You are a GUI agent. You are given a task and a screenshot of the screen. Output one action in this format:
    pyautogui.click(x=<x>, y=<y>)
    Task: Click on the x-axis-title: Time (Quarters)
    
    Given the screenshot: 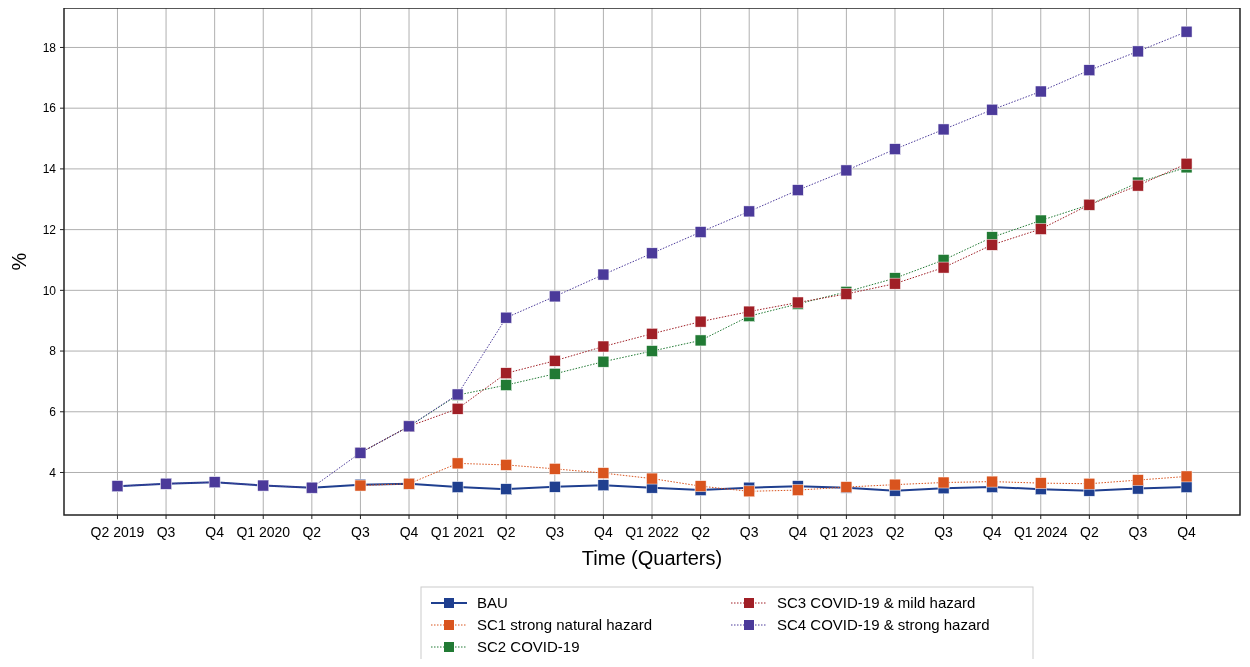 What is the action you would take?
    pyautogui.click(x=652, y=558)
    